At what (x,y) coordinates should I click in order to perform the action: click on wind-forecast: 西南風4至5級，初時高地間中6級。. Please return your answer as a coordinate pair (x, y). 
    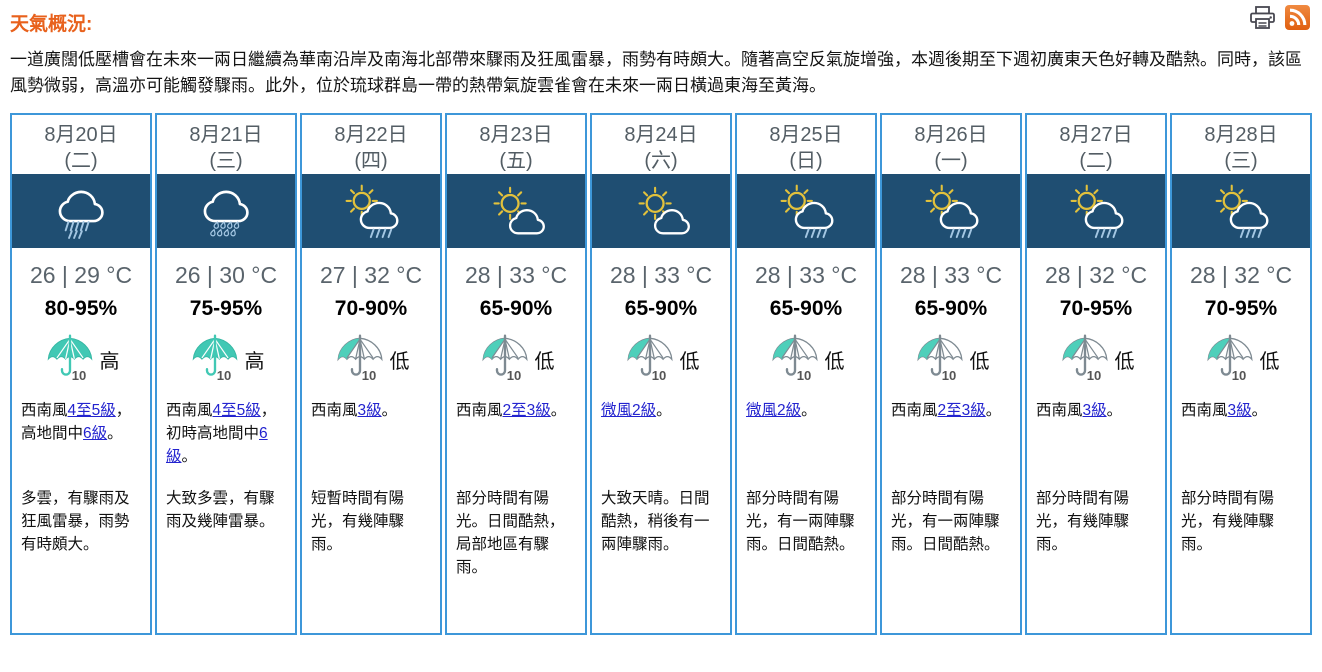
    Looking at the image, I should click on (226, 442).